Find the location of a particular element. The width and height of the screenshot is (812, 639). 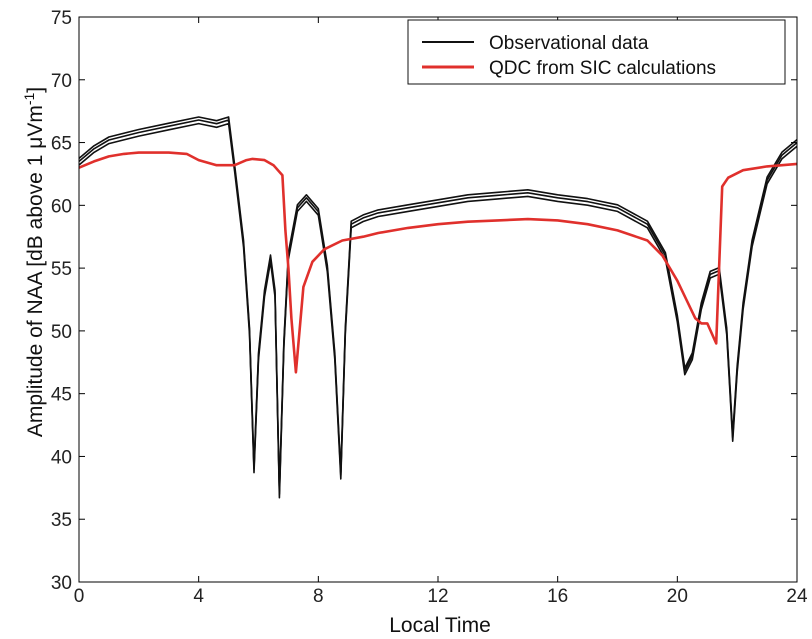

y-tick-label: 35 is located at coordinates (61, 520).